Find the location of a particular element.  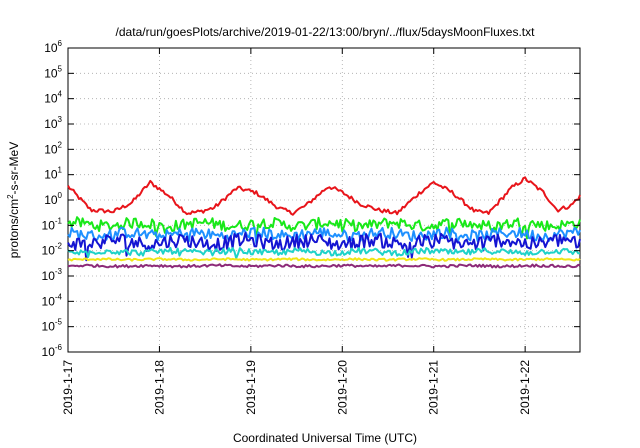

y-tick-label: 10² is located at coordinates (53, 148).